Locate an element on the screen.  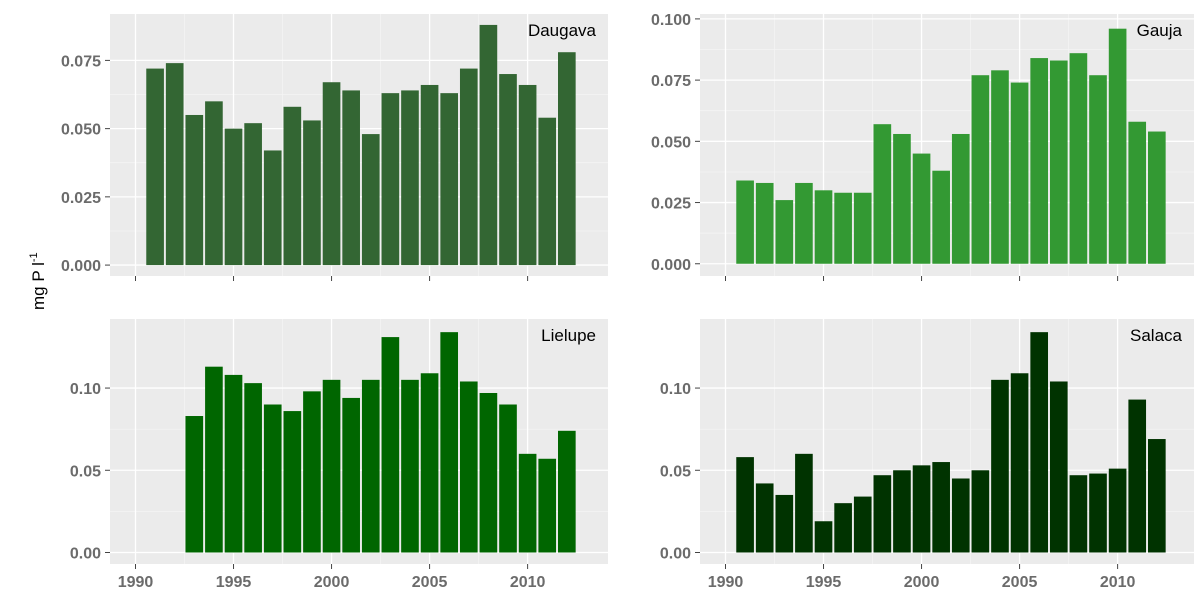
y-axis-label-superscript: -1 is located at coordinates (34, 257).